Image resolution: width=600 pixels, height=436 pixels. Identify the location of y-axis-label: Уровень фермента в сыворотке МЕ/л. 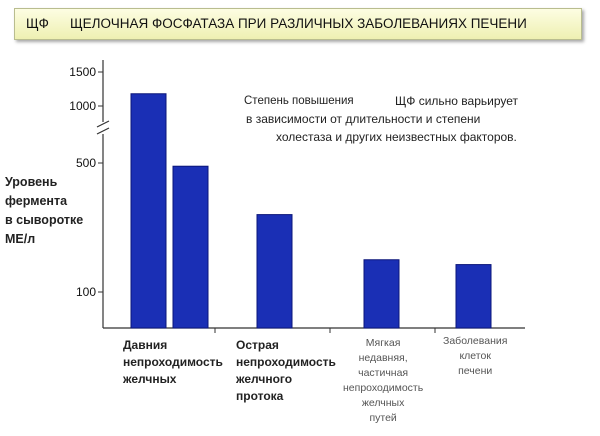
(44, 210).